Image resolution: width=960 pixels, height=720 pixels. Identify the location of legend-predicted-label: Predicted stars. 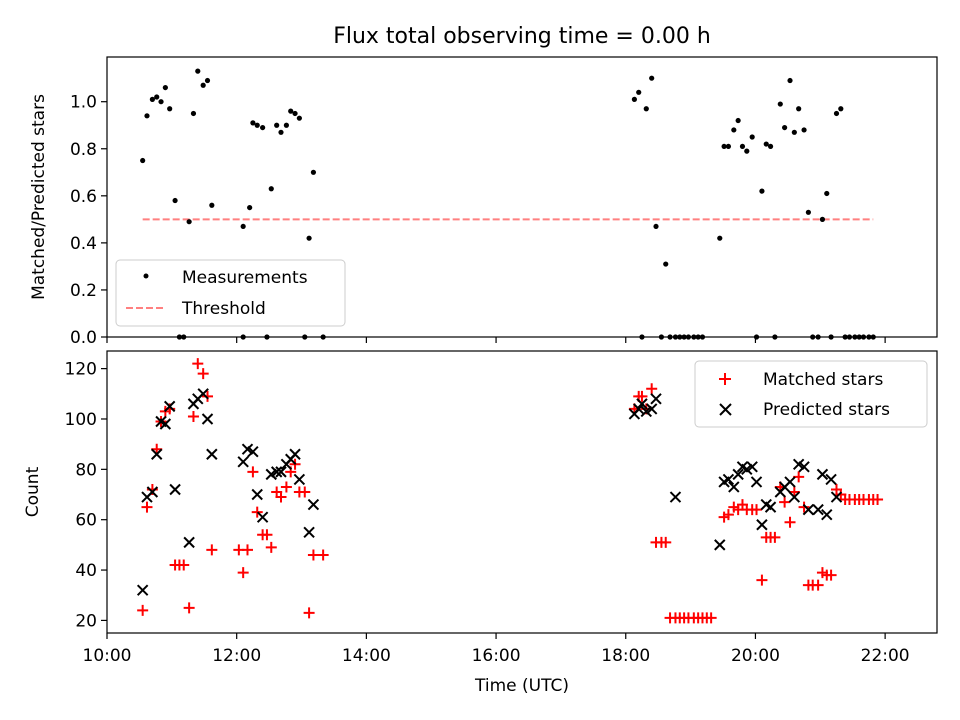
(826, 410).